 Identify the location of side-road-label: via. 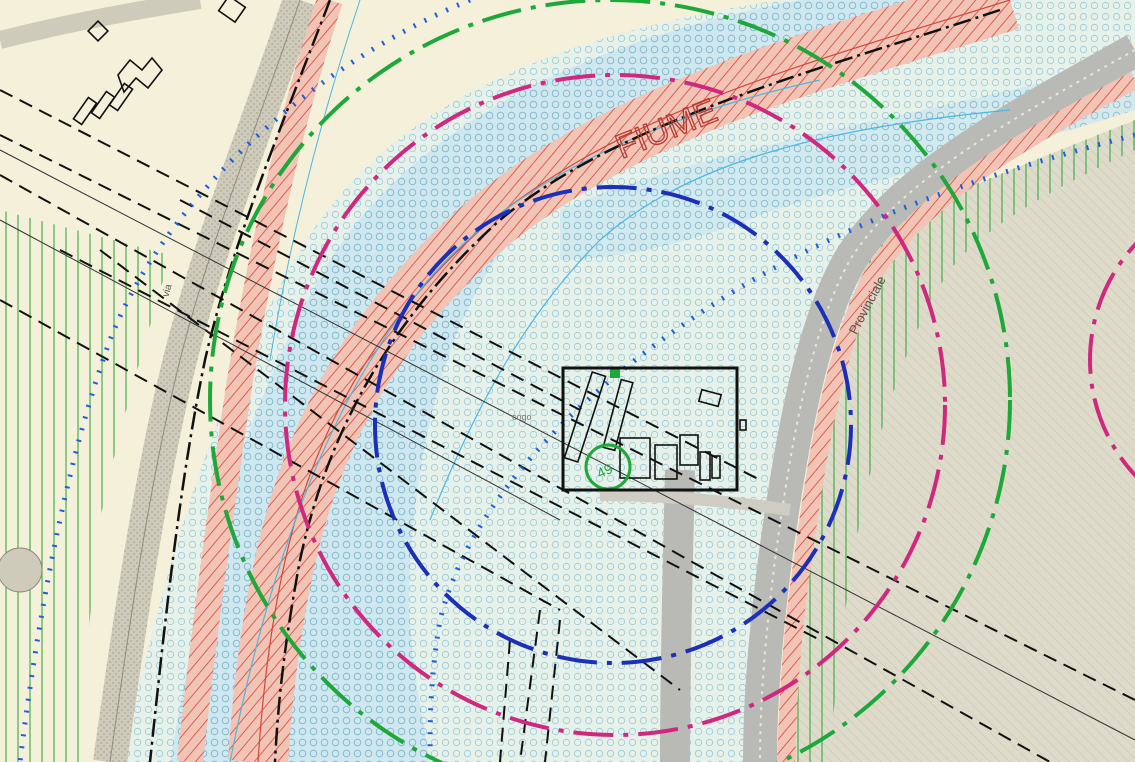
(168, 291).